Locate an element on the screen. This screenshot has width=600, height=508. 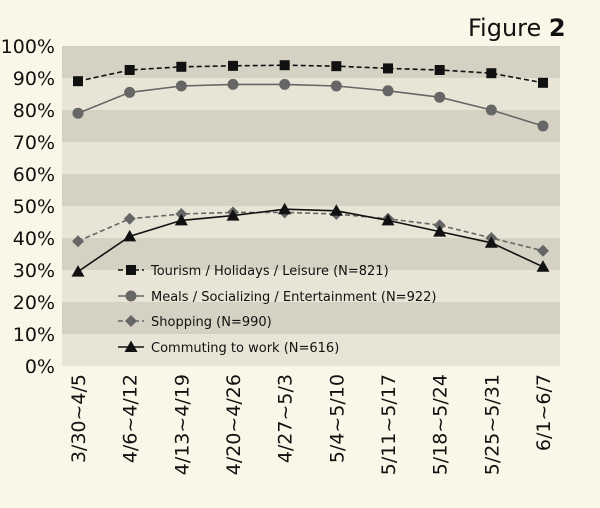
x-tick-label: 4/27~5/3 is located at coordinates (286, 418).